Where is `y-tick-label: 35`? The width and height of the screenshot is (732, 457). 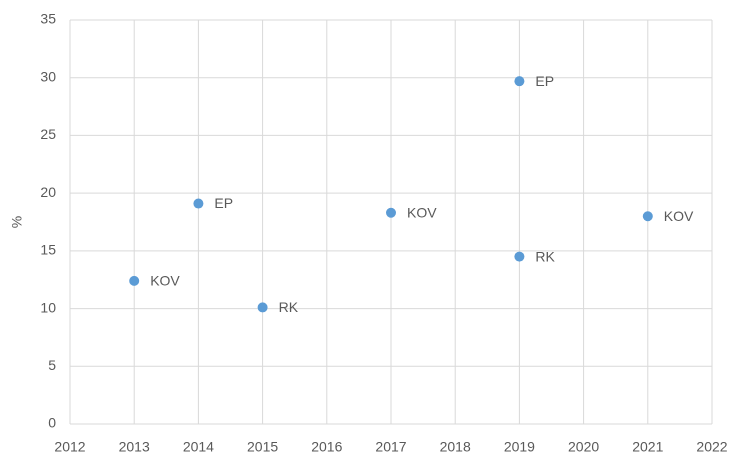 y-tick-label: 35 is located at coordinates (48, 19).